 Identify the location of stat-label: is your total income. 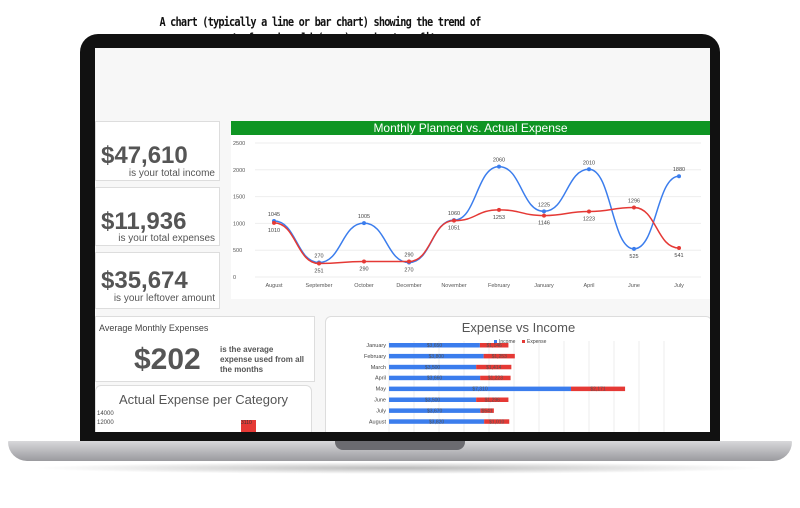
(171, 173).